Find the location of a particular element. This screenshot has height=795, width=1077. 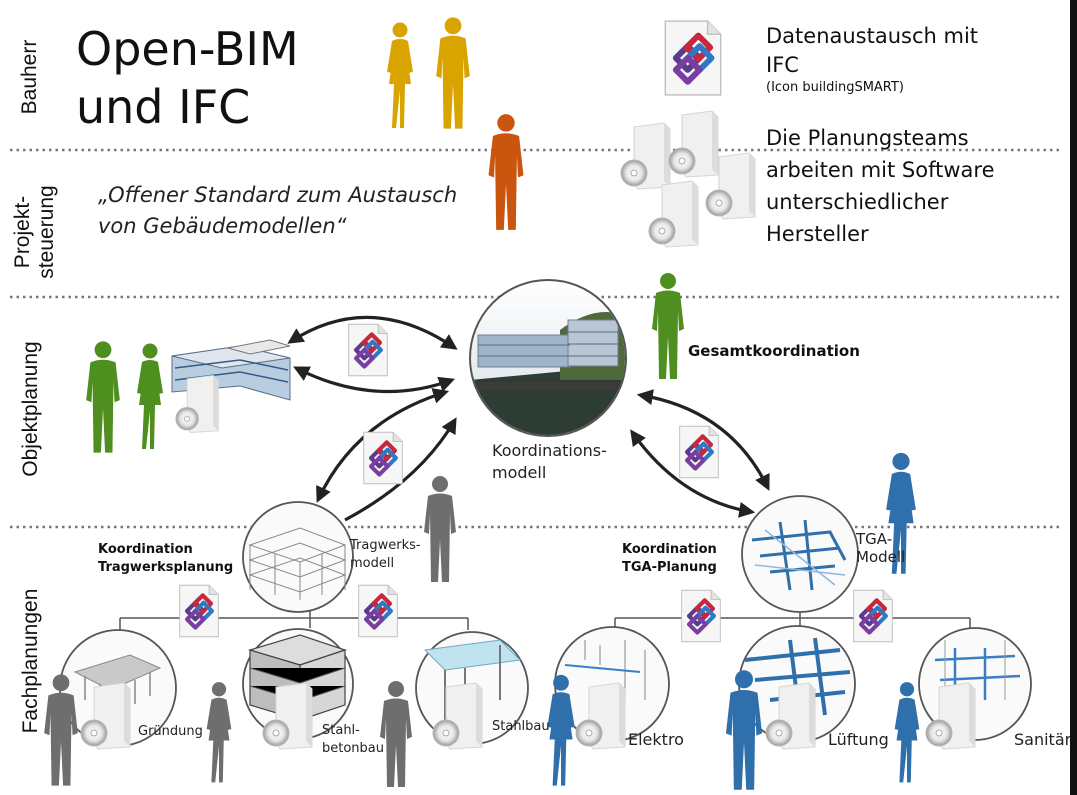

sanitaer-planer-figure is located at coordinates (907, 732).